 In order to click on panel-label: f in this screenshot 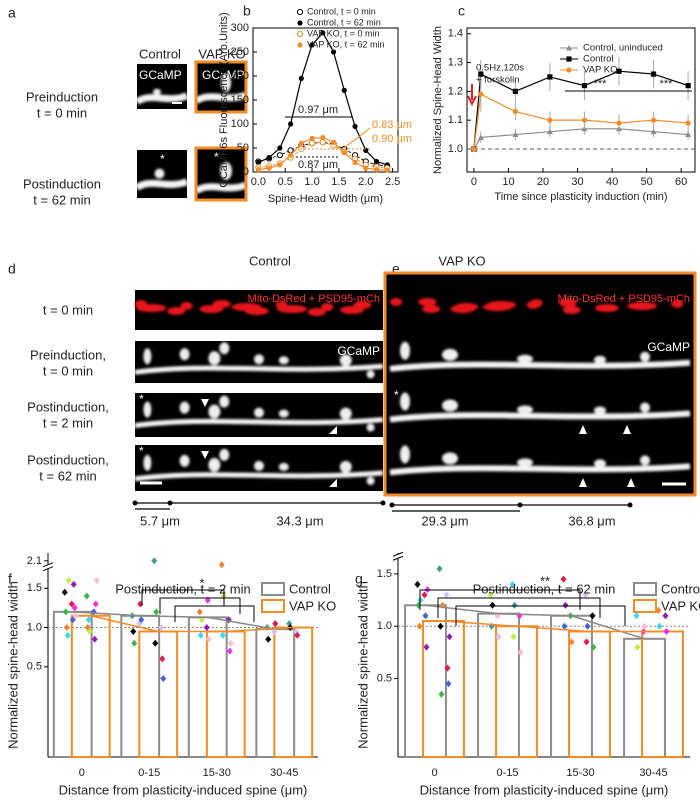, I will do `click(10, 579)`.